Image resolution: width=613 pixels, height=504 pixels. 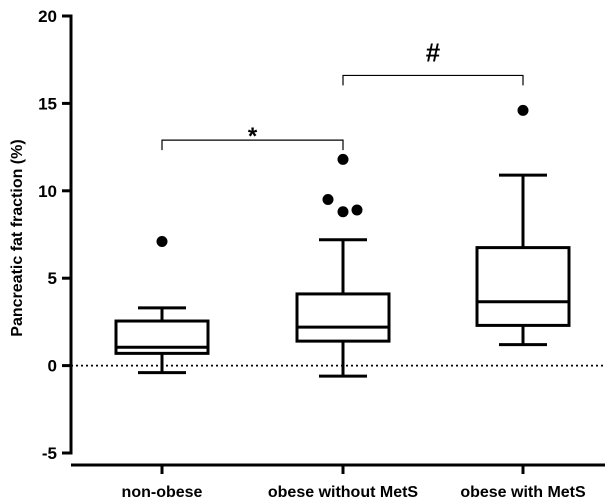 I want to click on significance-bracket: #, so click(x=433, y=61).